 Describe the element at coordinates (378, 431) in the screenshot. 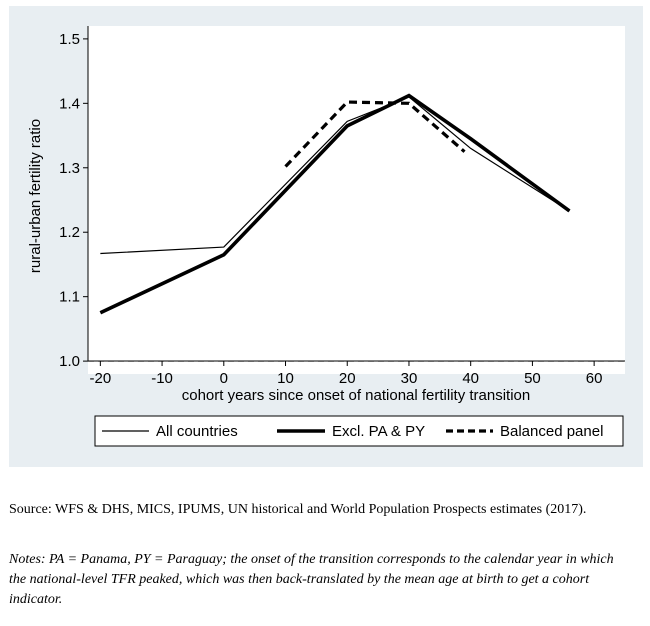

I see `legend-label-2: Excl. PA & PY` at that location.